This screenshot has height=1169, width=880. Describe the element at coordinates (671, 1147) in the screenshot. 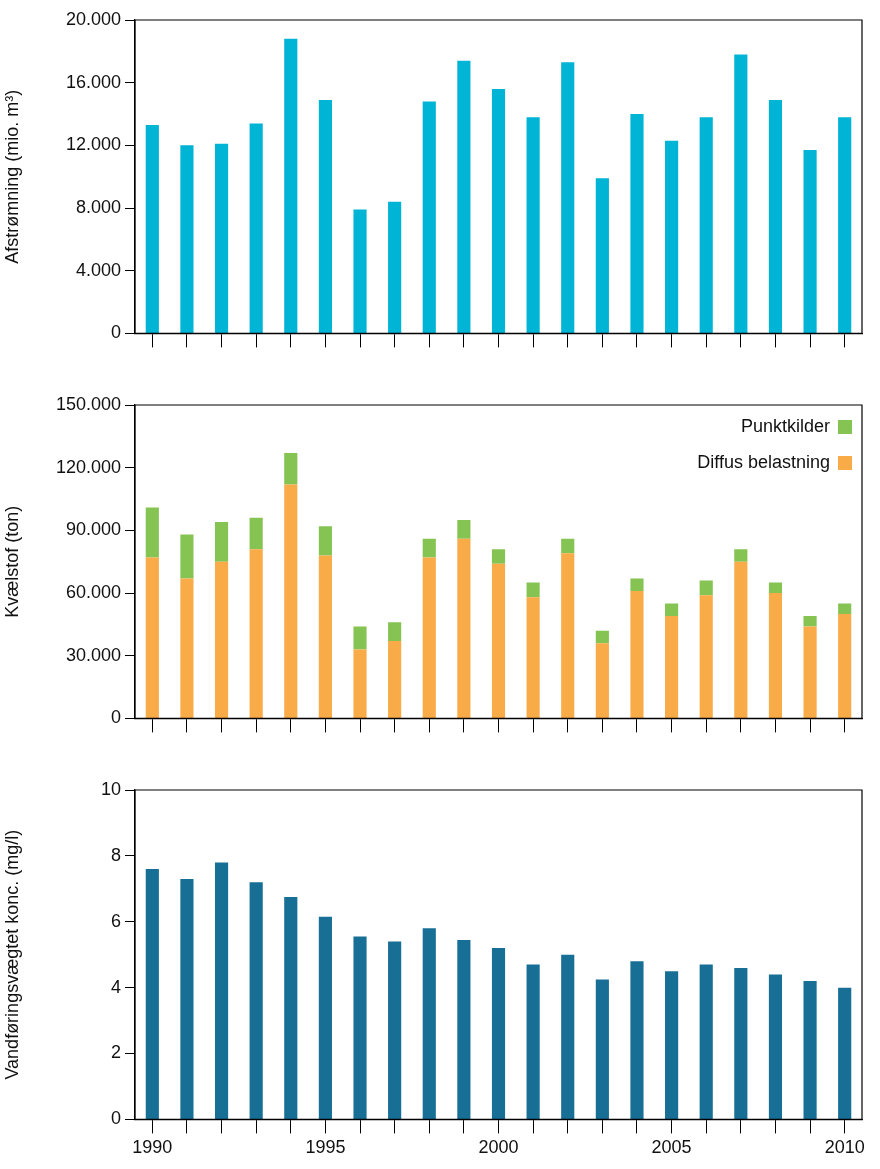

I see `x-tick-label: 2005` at that location.